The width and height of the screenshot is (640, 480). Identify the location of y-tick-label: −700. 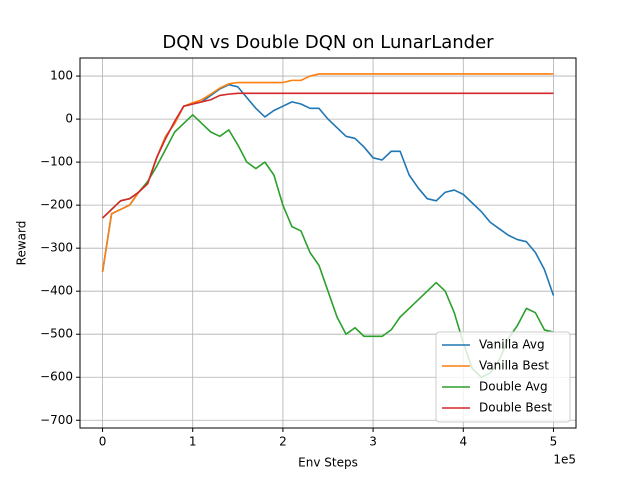
(56, 420).